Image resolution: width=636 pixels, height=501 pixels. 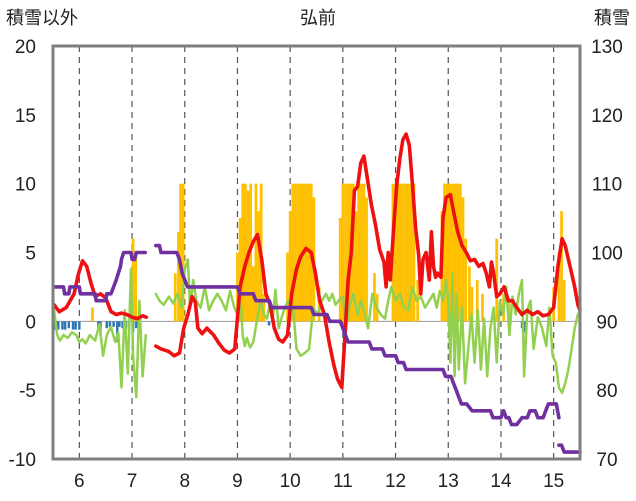 What do you see at coordinates (79, 481) in the screenshot?
I see `x-tick-label: 6` at bounding box center [79, 481].